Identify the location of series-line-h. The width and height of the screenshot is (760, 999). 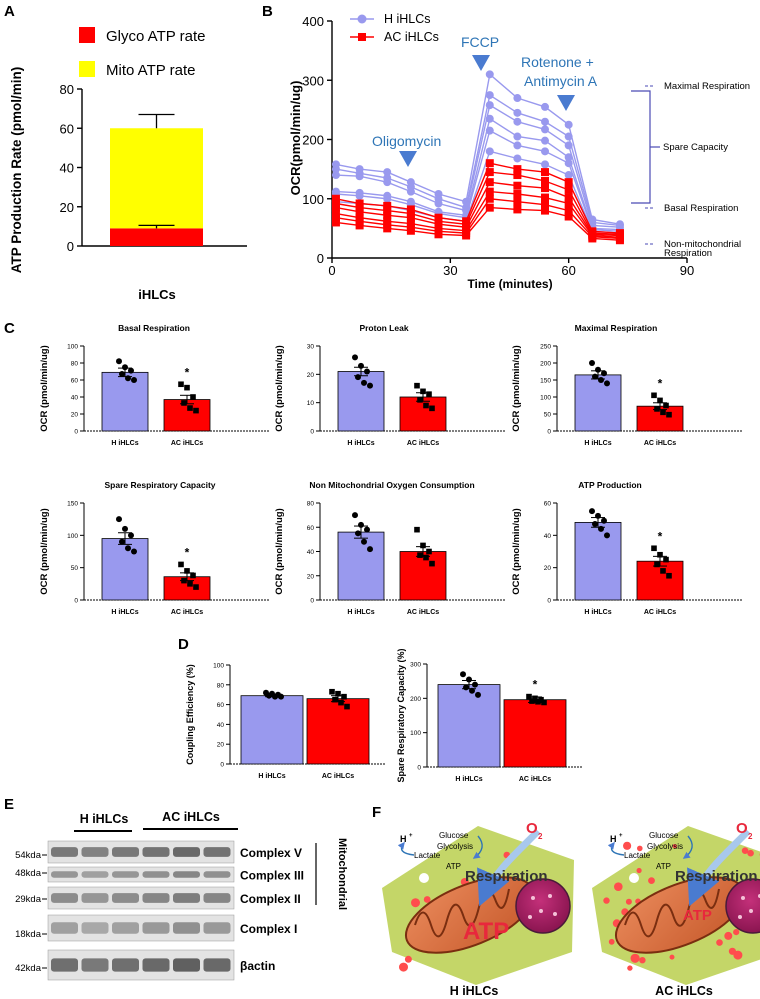
(478, 148).